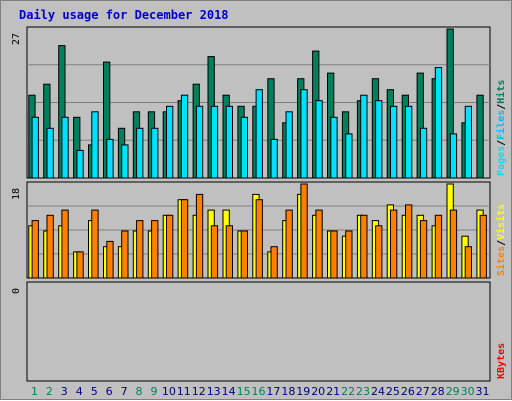  What do you see at coordinates (259, 391) in the screenshot?
I see `day-label: 16` at bounding box center [259, 391].